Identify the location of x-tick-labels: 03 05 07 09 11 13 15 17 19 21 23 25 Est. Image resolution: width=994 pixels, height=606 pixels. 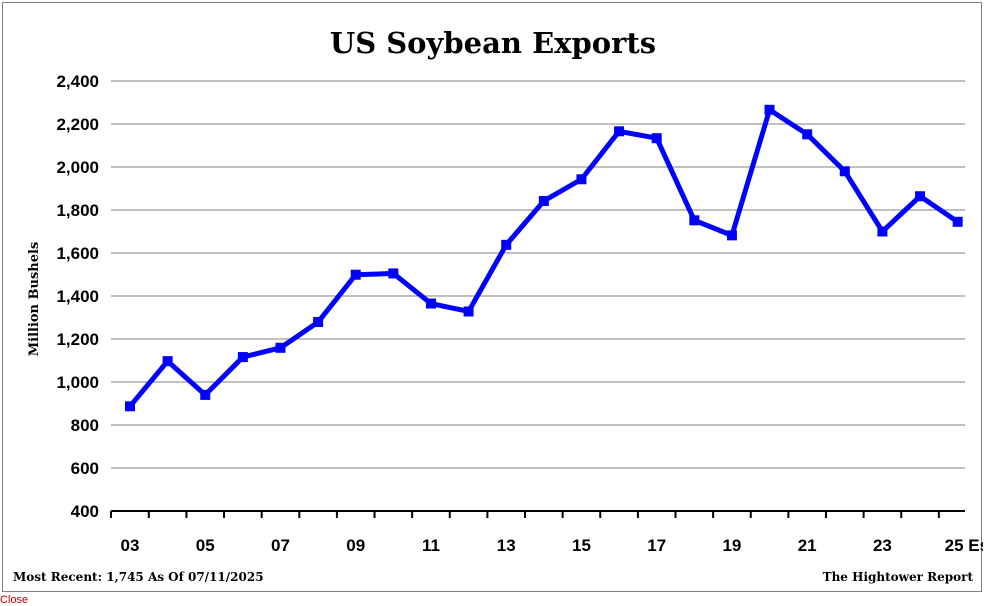
(552, 545).